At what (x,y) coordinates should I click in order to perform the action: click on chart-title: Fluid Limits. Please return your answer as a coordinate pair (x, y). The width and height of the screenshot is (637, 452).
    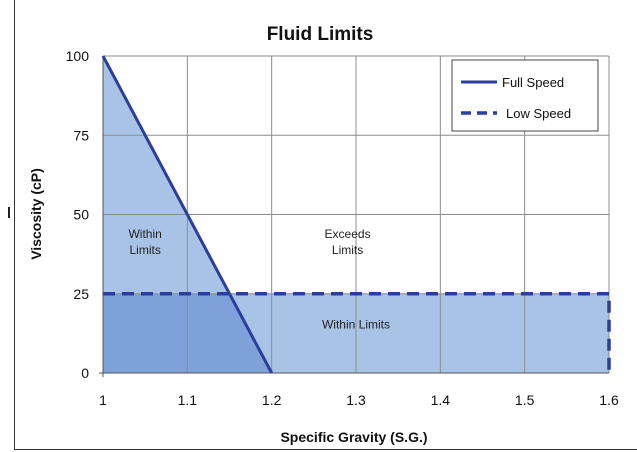
    Looking at the image, I should click on (320, 34).